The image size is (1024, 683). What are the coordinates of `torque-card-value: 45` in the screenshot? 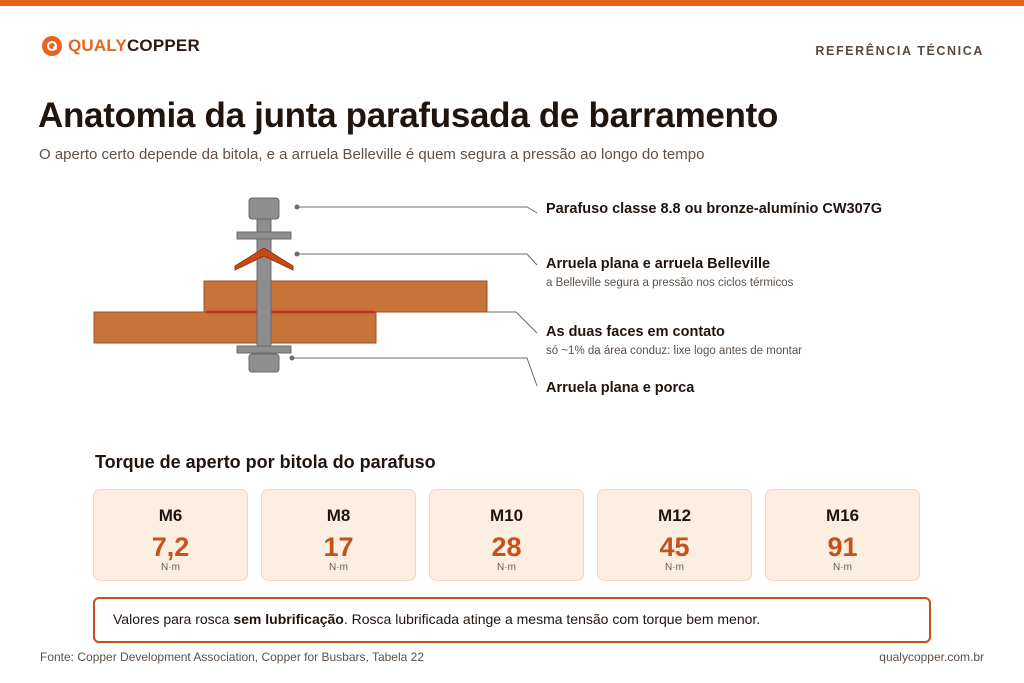 It's located at (674, 547).